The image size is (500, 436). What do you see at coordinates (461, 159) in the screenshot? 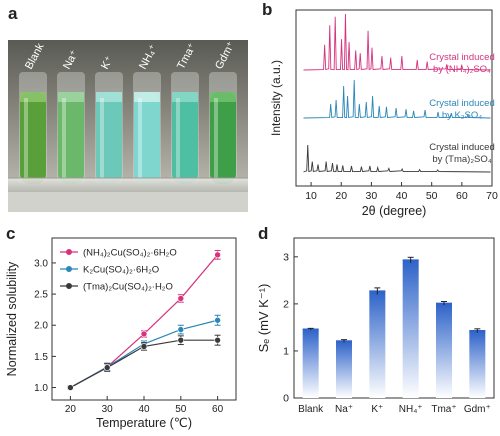
I see `series-label-line2: by (Tma)₂SO₄` at bounding box center [461, 159].